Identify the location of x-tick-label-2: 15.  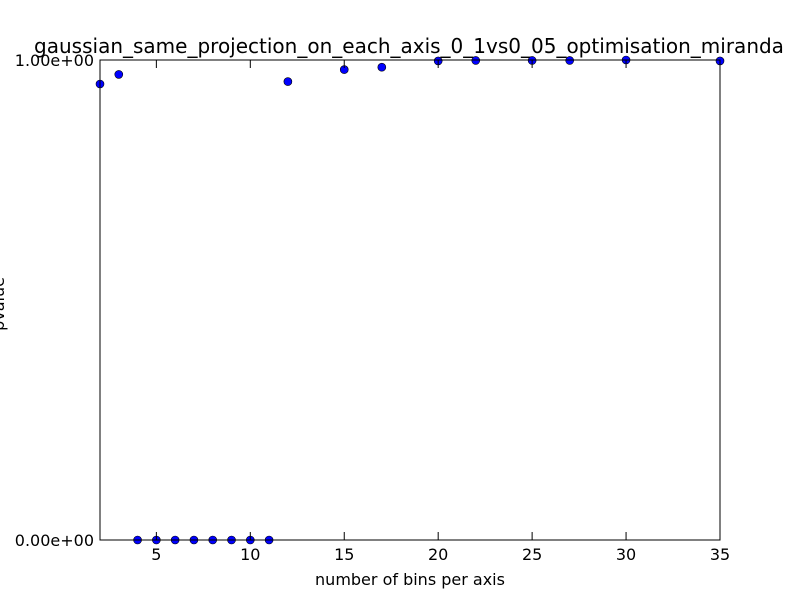
(344, 554).